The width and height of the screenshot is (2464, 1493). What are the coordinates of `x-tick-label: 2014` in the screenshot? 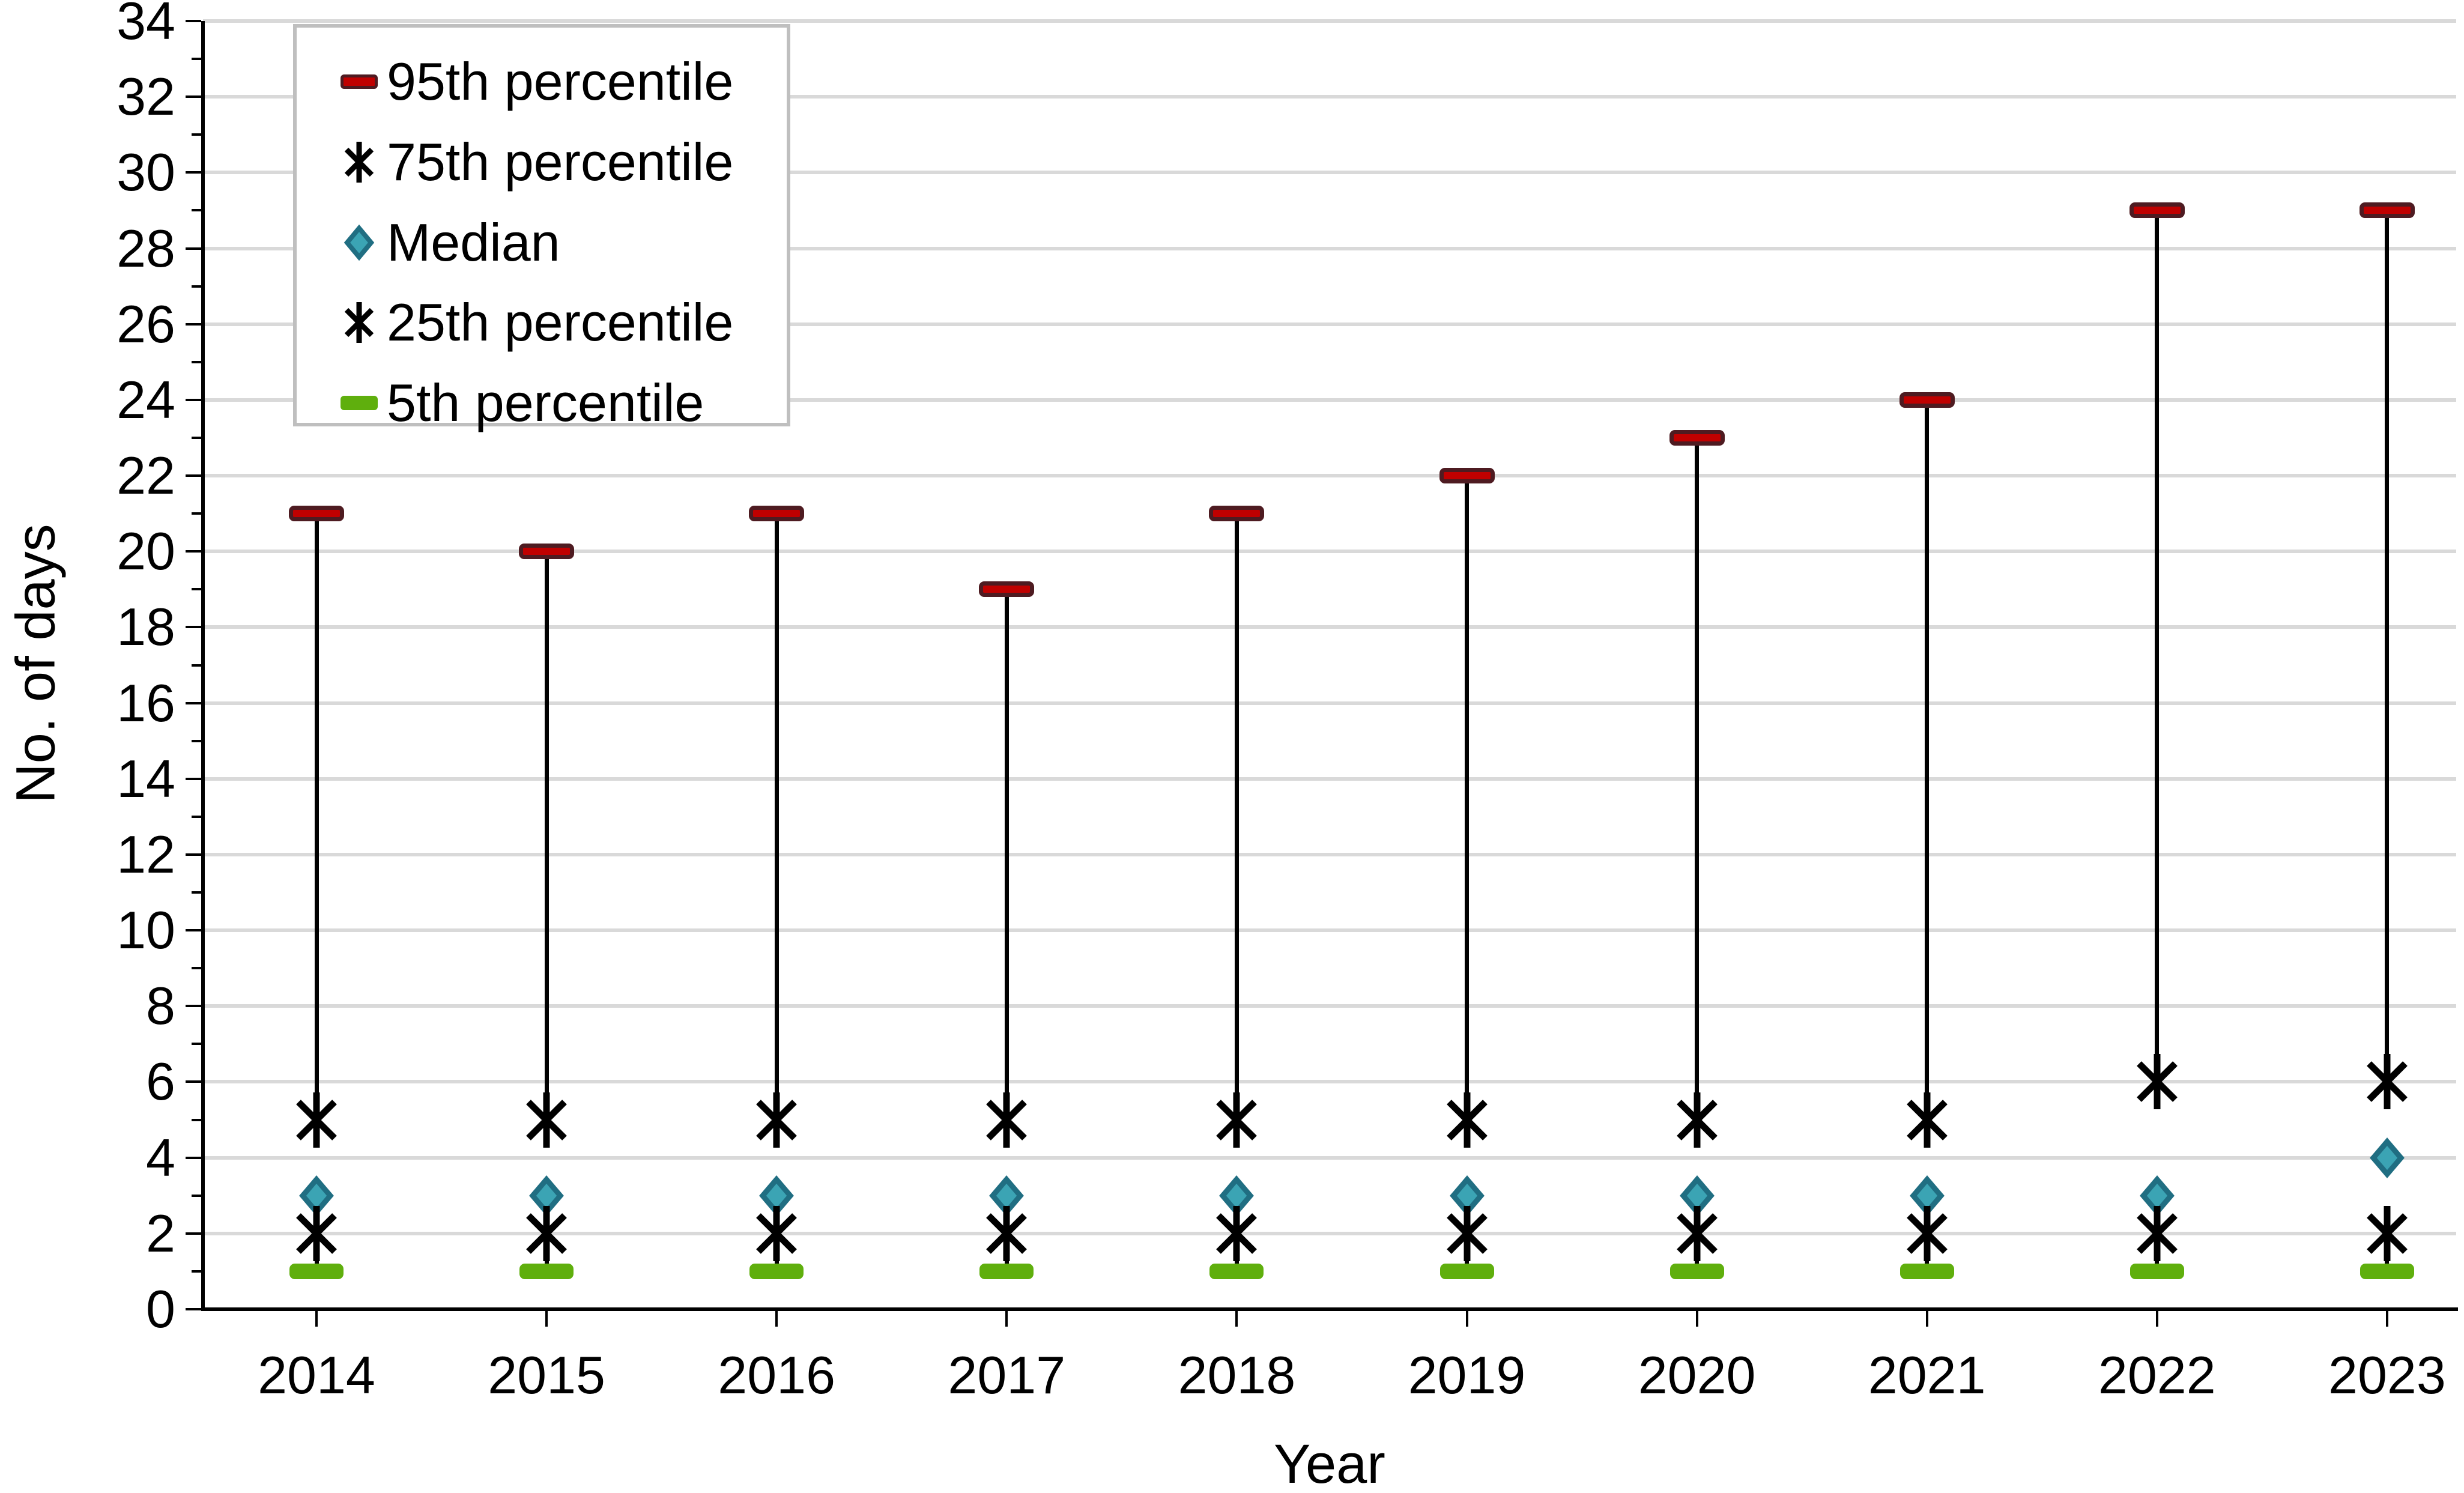 It's located at (316, 1375).